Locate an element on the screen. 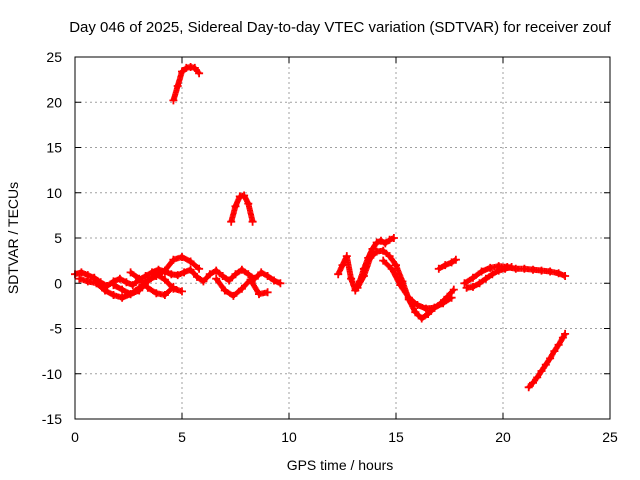 This screenshot has height=480, width=640. series-track-m is located at coordinates (489, 277).